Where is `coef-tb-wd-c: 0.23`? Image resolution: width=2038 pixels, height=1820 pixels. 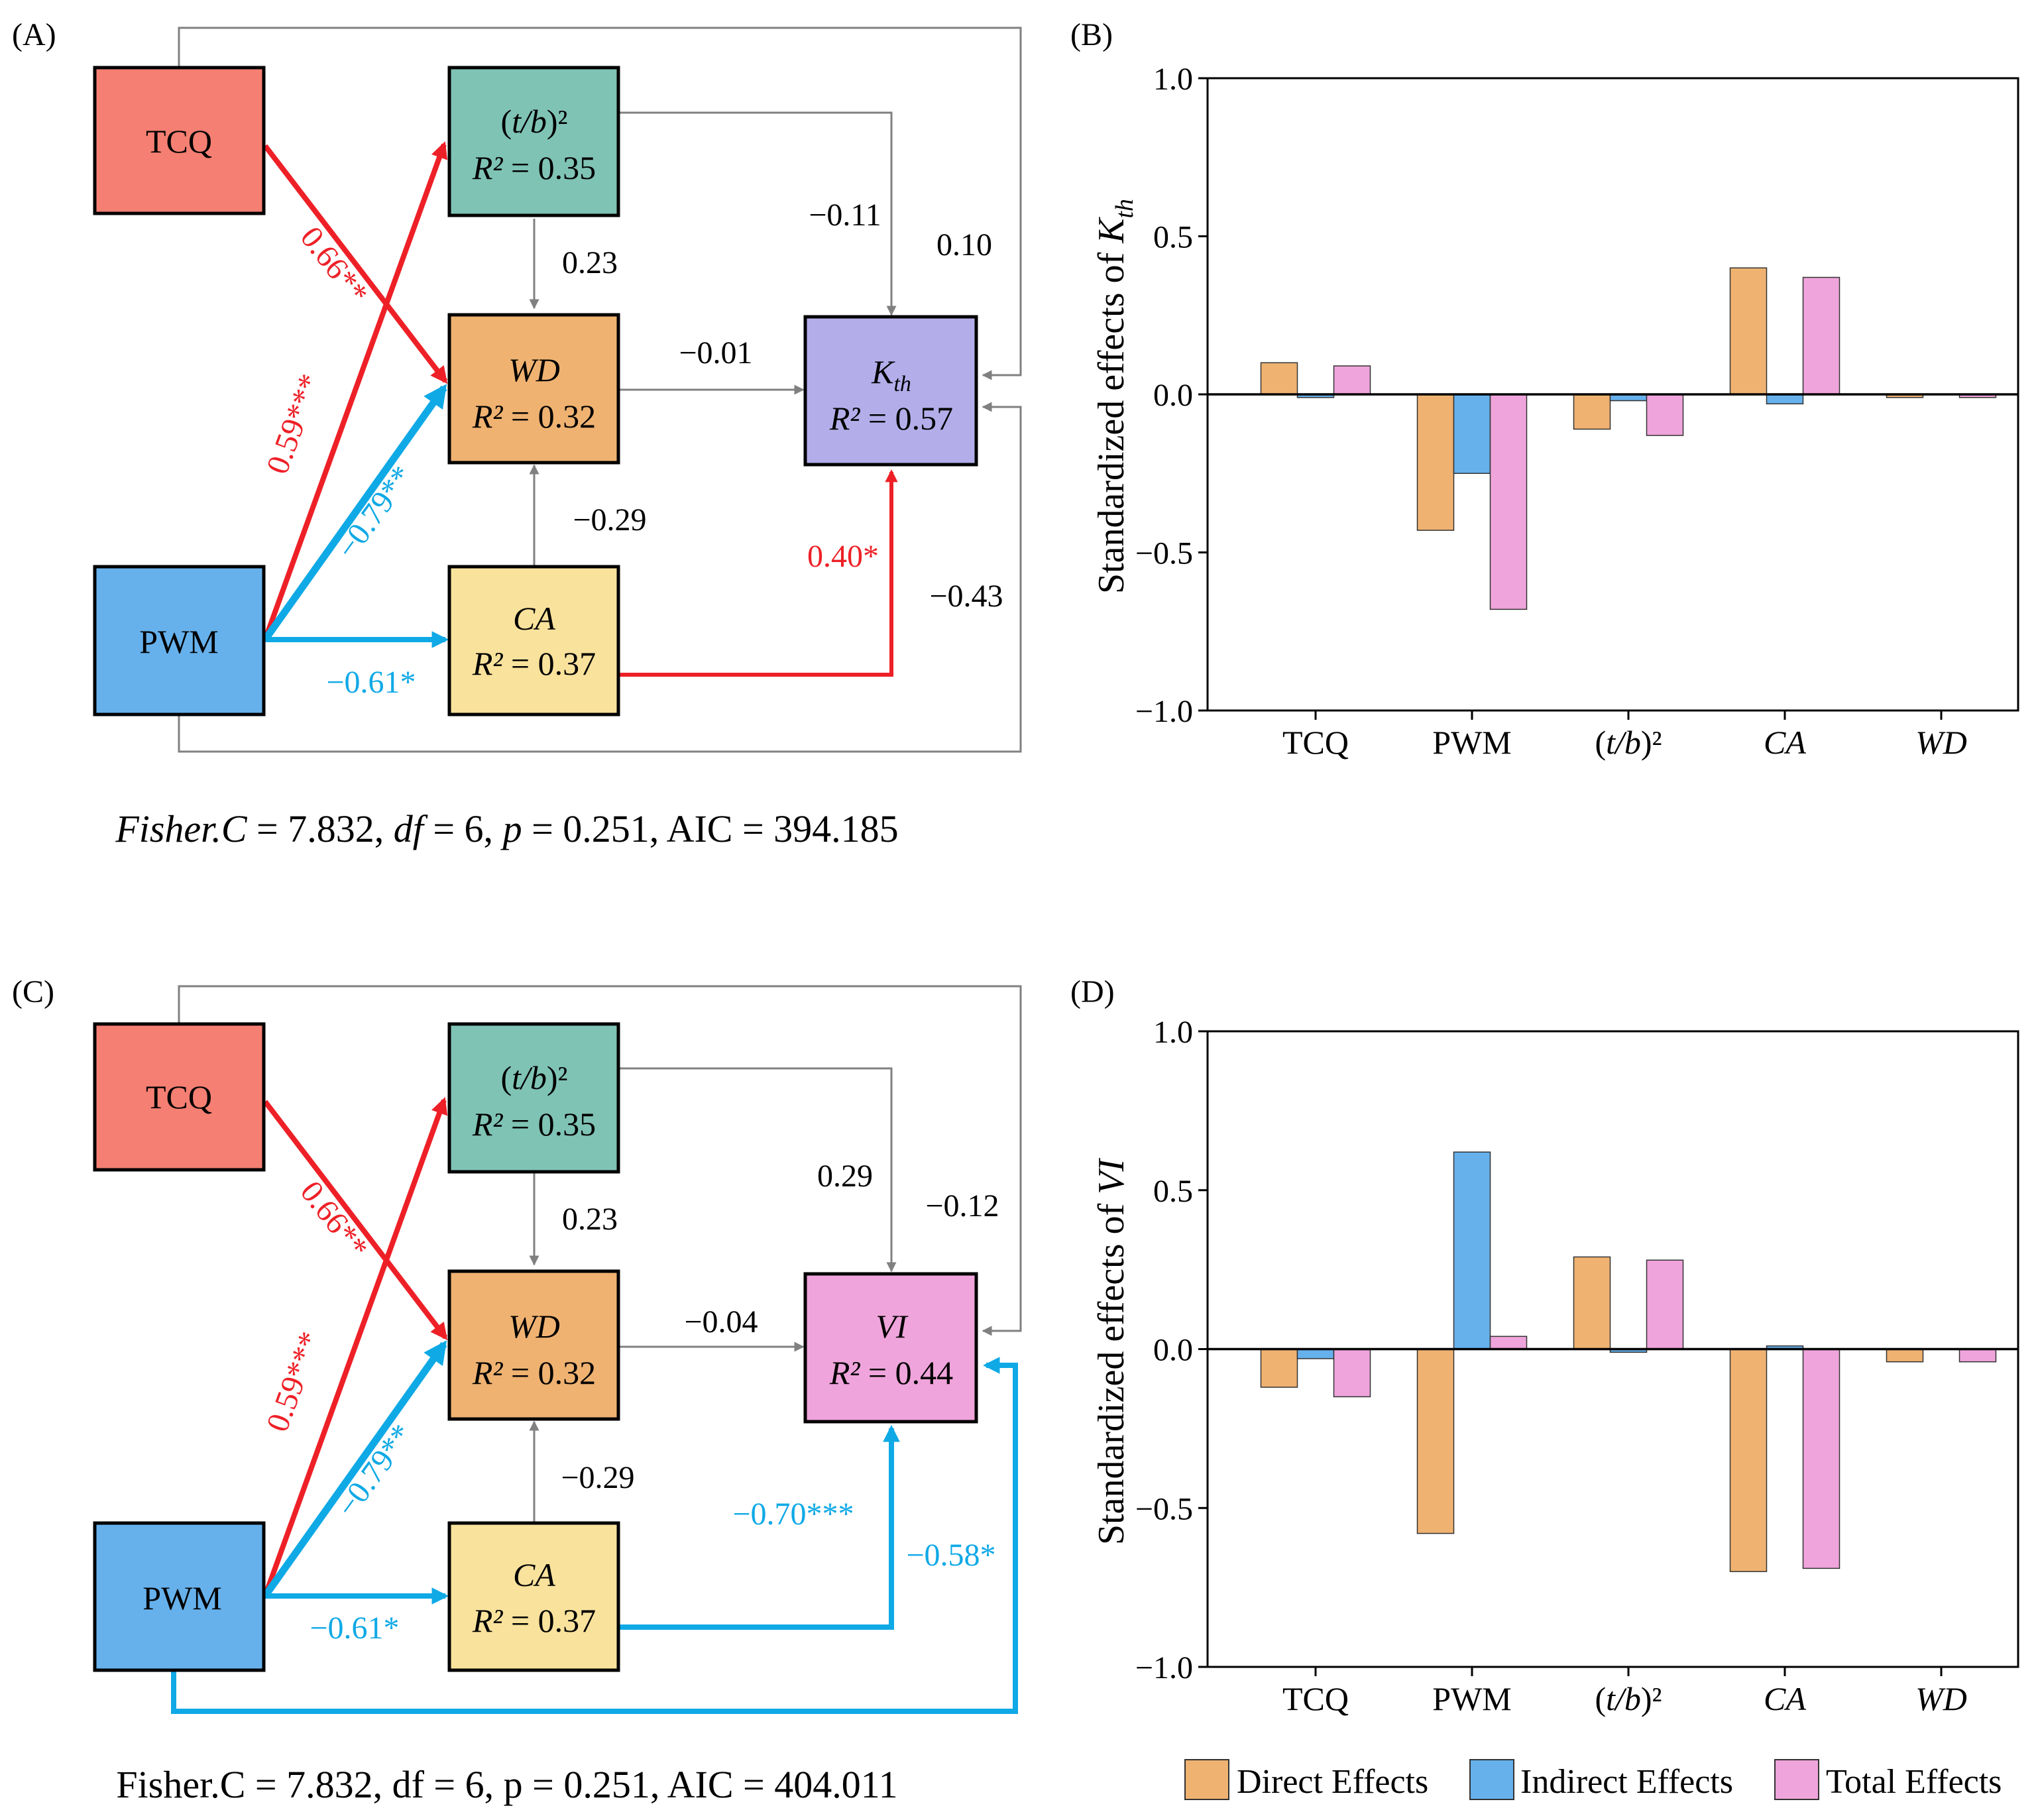 coef-tb-wd-c: 0.23 is located at coordinates (590, 1219).